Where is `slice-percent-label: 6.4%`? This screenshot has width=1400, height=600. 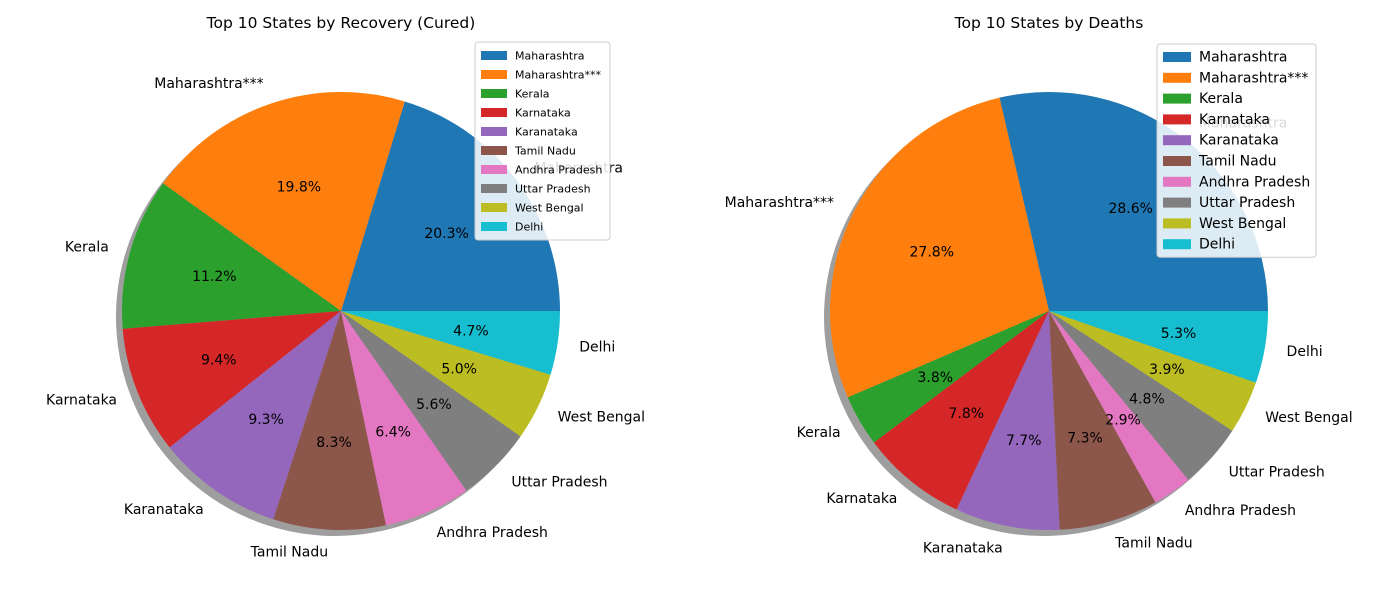
slice-percent-label: 6.4% is located at coordinates (393, 433).